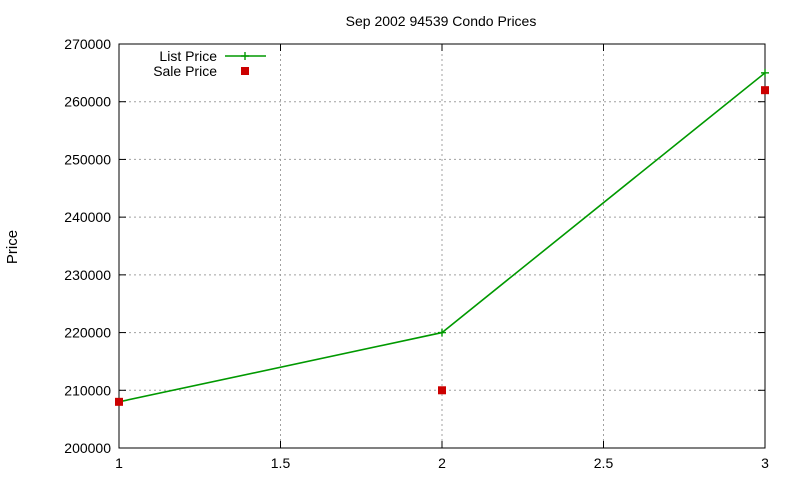  What do you see at coordinates (185, 71) in the screenshot?
I see `legend-label-sale-price: Sale Price` at bounding box center [185, 71].